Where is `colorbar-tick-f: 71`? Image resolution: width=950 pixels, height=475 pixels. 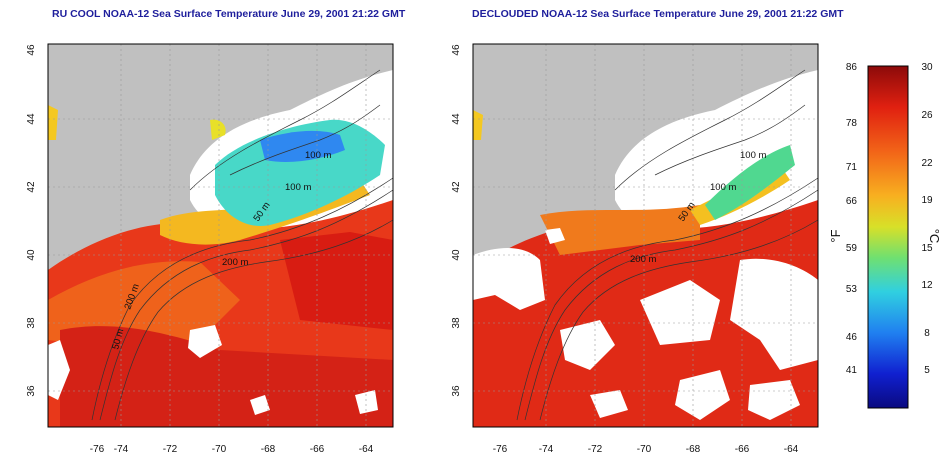
colorbar-tick-f: 71 is located at coordinates (852, 167).